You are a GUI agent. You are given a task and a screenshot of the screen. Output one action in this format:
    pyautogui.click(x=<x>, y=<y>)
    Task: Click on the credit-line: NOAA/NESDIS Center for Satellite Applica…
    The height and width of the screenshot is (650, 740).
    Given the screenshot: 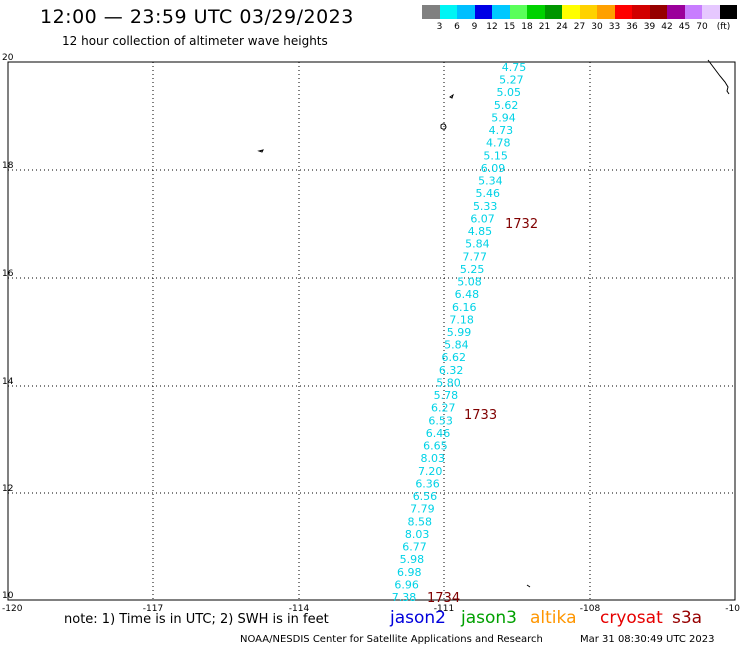 What is the action you would take?
    pyautogui.click(x=391, y=639)
    